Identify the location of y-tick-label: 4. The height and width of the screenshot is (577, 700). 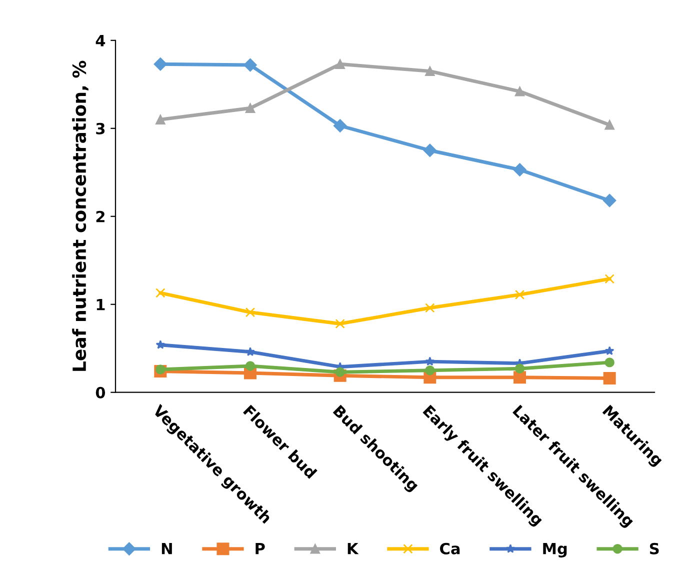
(101, 40).